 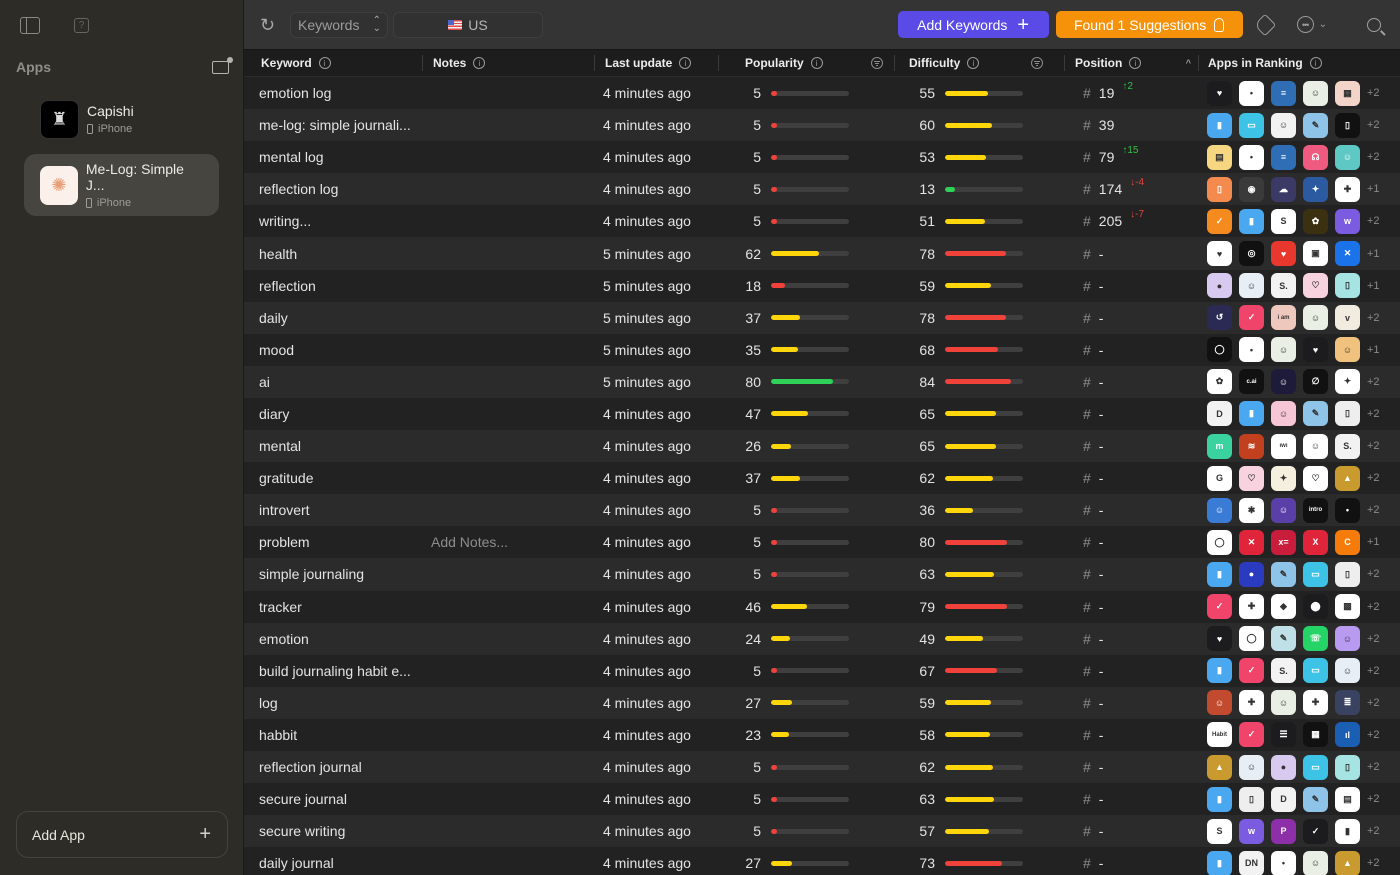 What do you see at coordinates (121, 119) in the screenshot?
I see `app-item-capishi: ♜ Capishi iPhone` at bounding box center [121, 119].